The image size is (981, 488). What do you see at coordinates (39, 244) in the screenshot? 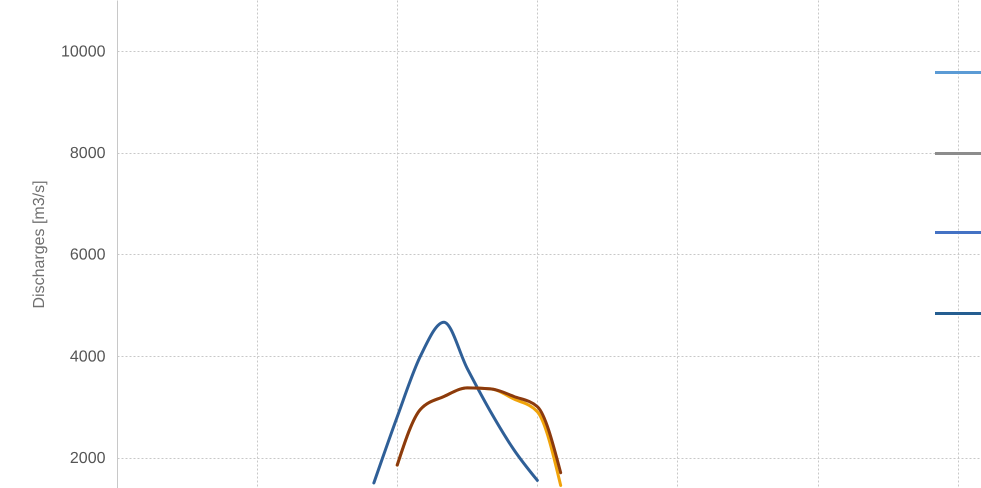
I see `y-axis-title: Discharges [m3/s]` at bounding box center [39, 244].